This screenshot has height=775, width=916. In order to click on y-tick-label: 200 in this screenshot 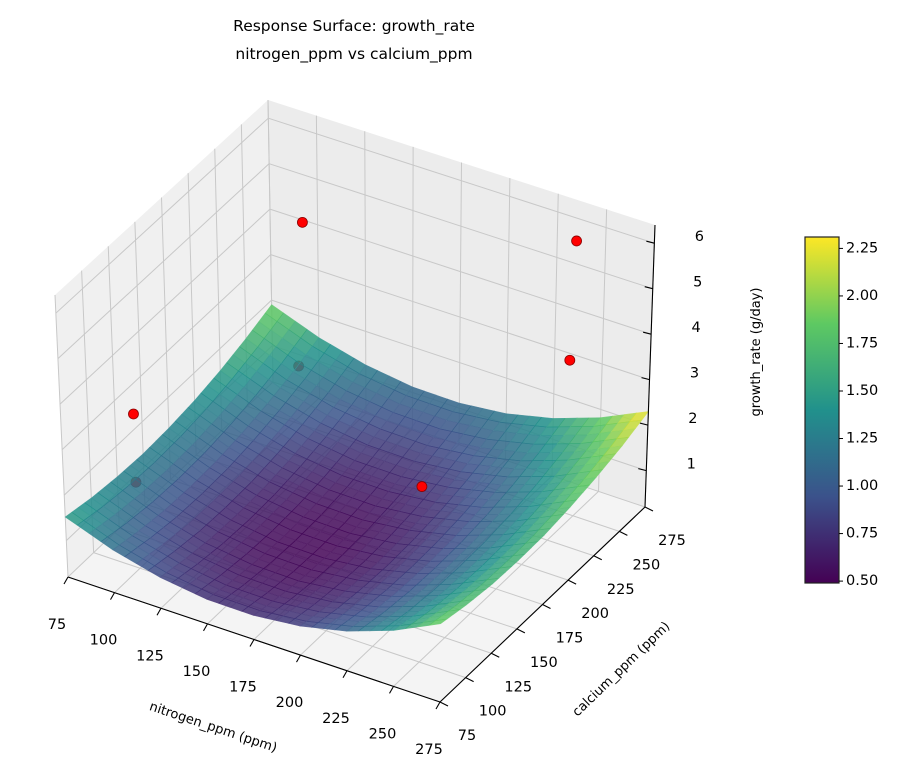, I will do `click(595, 614)`.